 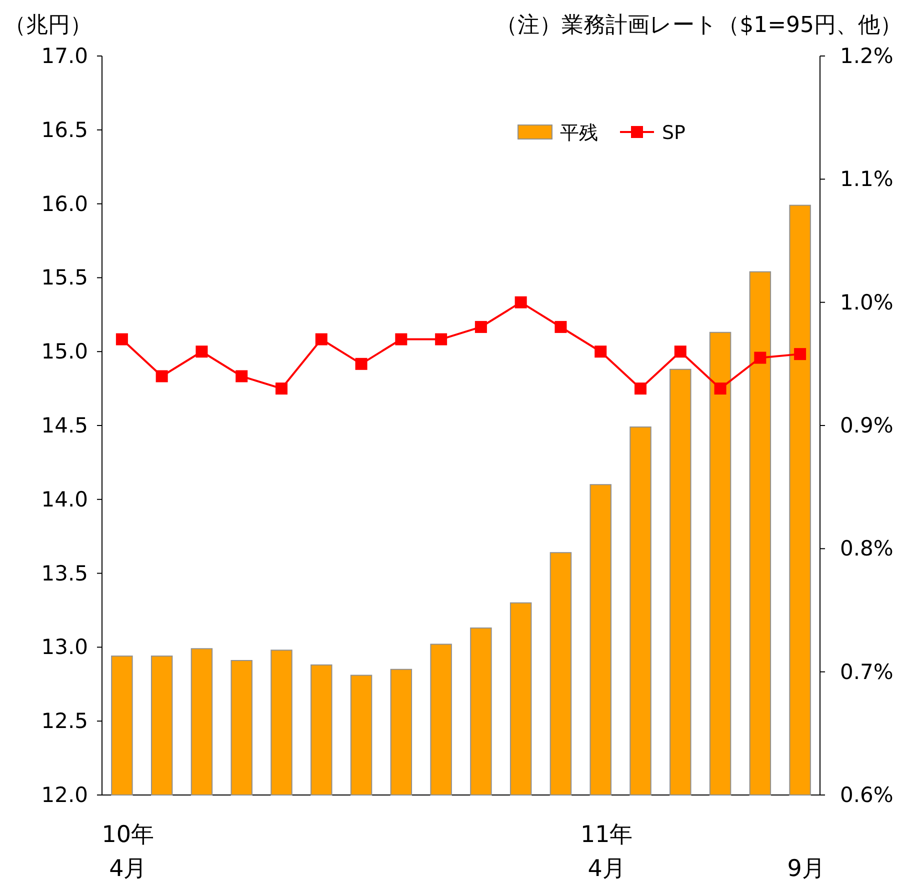 What do you see at coordinates (128, 852) in the screenshot?
I see `x-tick-label: 10年 4月` at bounding box center [128, 852].